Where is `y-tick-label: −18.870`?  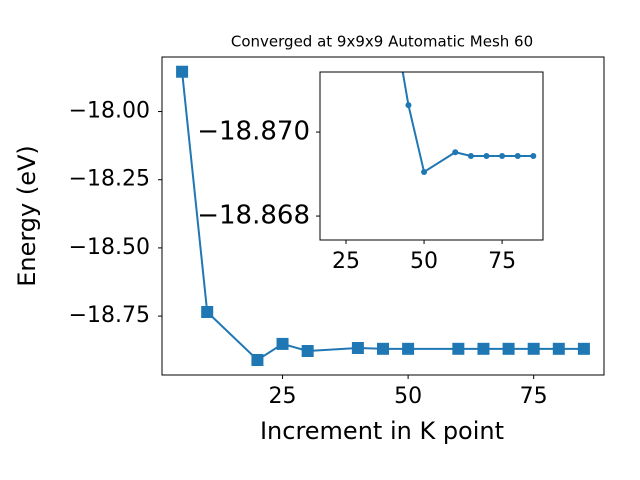 y-tick-label: −18.870 is located at coordinates (253, 132).